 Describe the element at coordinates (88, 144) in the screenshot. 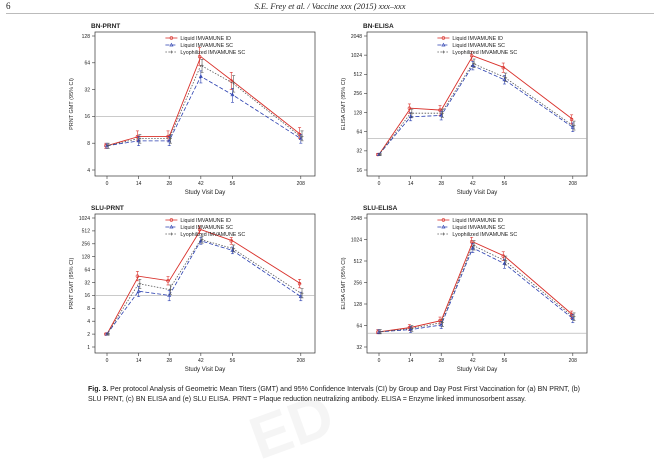

I see `y-tick-label: 8` at that location.